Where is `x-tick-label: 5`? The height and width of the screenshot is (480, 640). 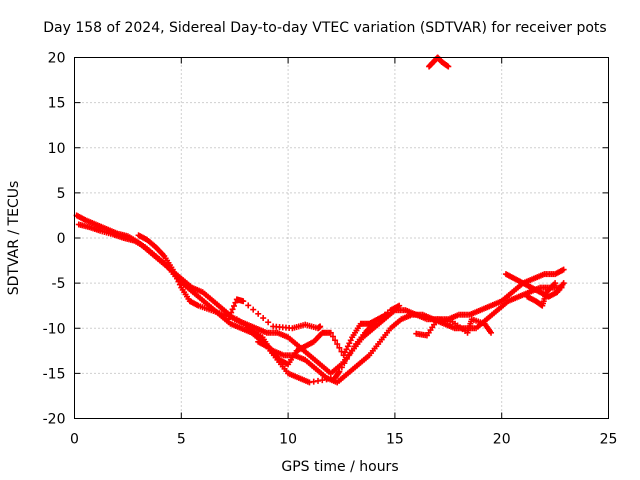
x-tick-label: 5 is located at coordinates (181, 440).